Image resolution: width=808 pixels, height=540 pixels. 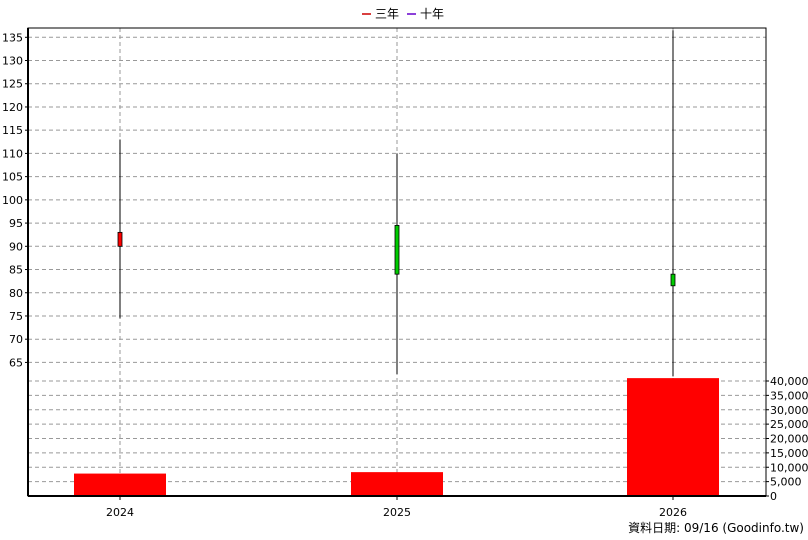 I want to click on volume-bar-2026, so click(x=673, y=437).